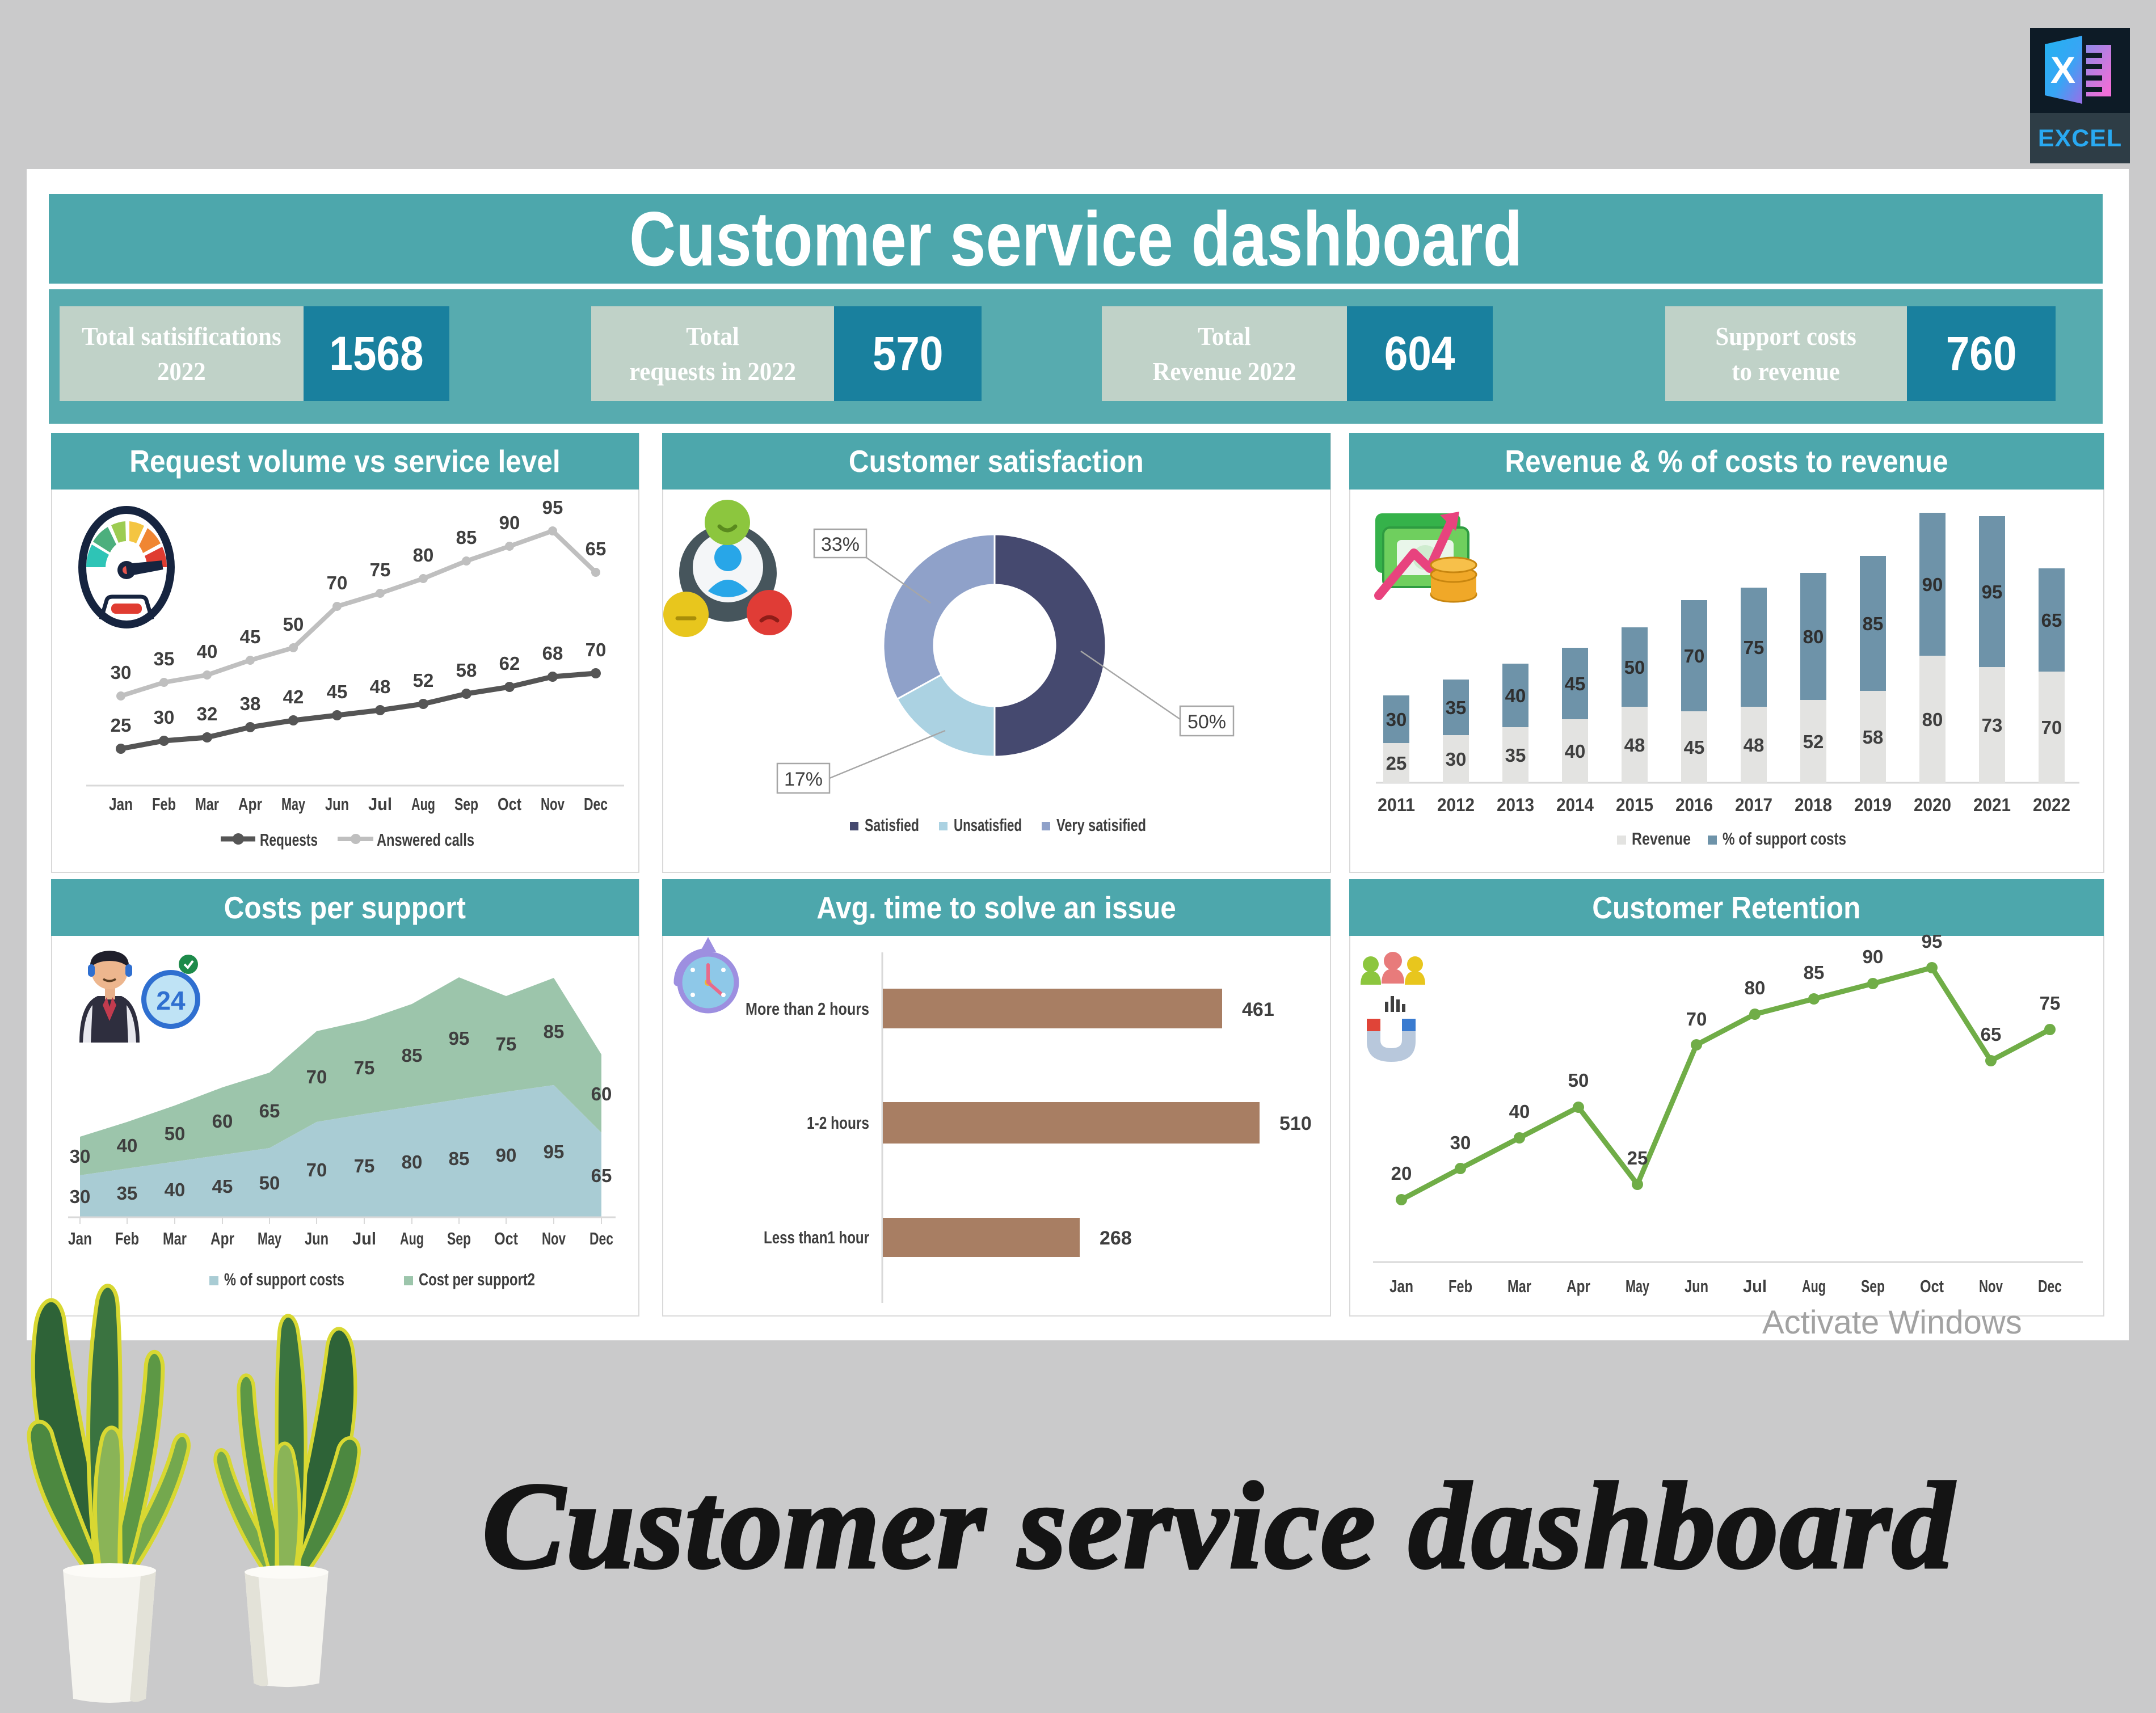 This screenshot has width=2156, height=1713. What do you see at coordinates (1785, 839) in the screenshot?
I see `svg-text: % of support costs` at bounding box center [1785, 839].